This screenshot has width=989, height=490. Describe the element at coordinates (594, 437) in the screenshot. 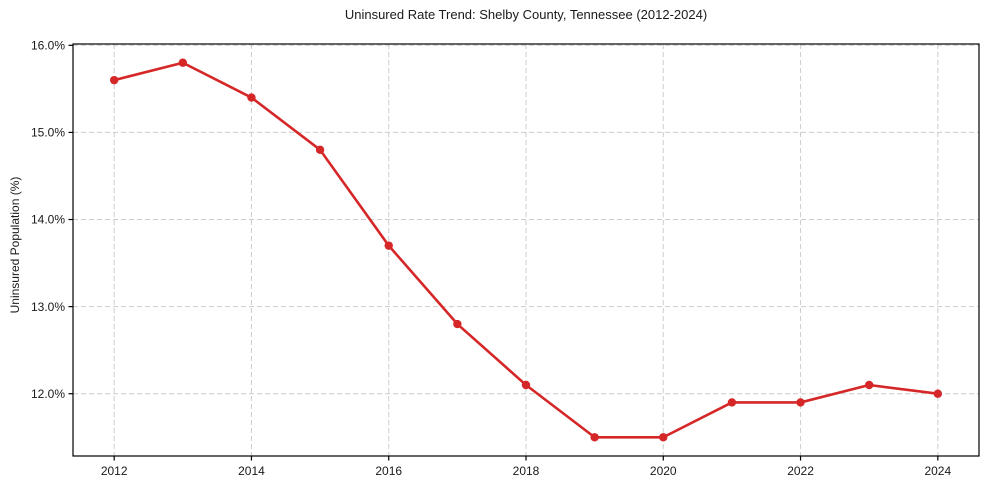

I see `data-point-2019` at that location.